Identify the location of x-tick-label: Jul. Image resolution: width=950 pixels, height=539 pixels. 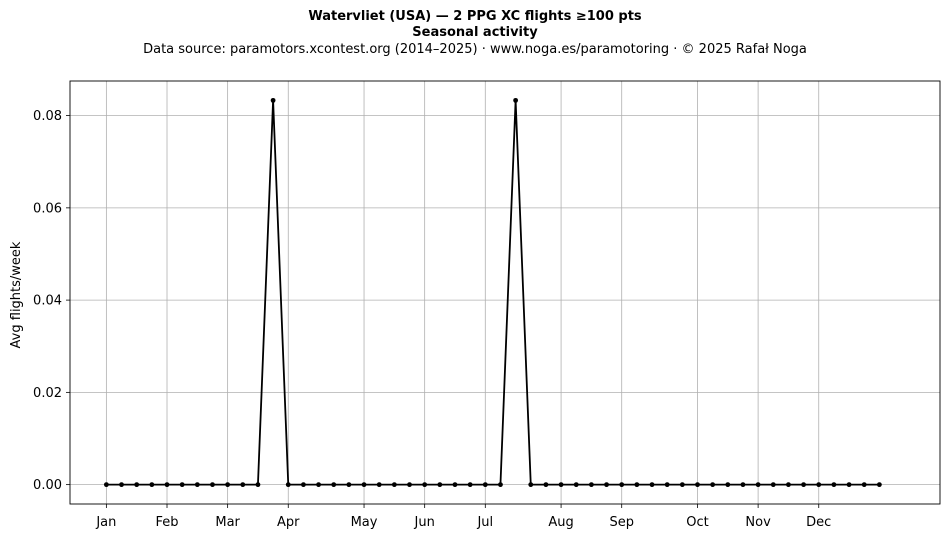
(484, 522).